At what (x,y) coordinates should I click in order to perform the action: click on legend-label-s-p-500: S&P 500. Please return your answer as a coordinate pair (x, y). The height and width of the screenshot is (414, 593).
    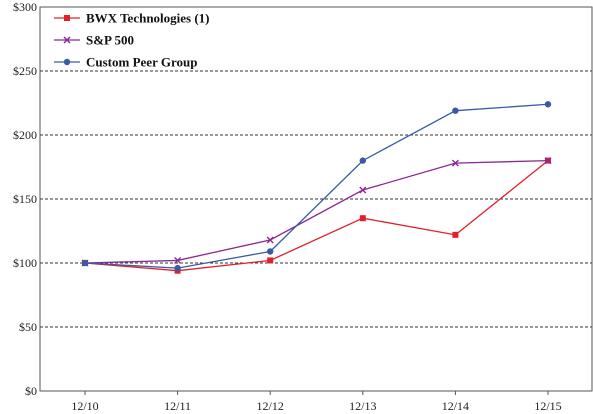
    Looking at the image, I should click on (110, 40).